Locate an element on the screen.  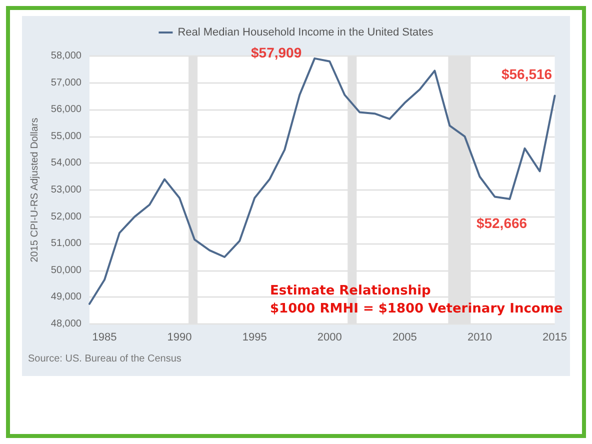
x-tick-label: 1985 is located at coordinates (104, 338).